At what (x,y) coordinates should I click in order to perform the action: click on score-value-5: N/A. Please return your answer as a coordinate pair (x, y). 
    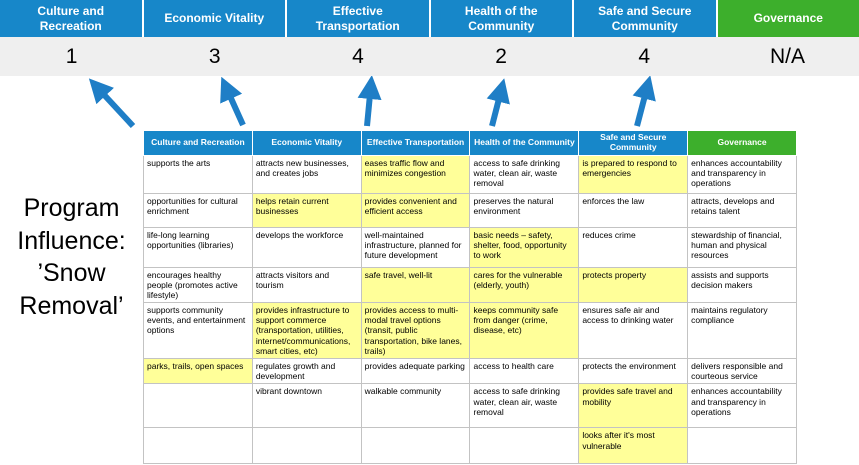
    Looking at the image, I should click on (787, 56).